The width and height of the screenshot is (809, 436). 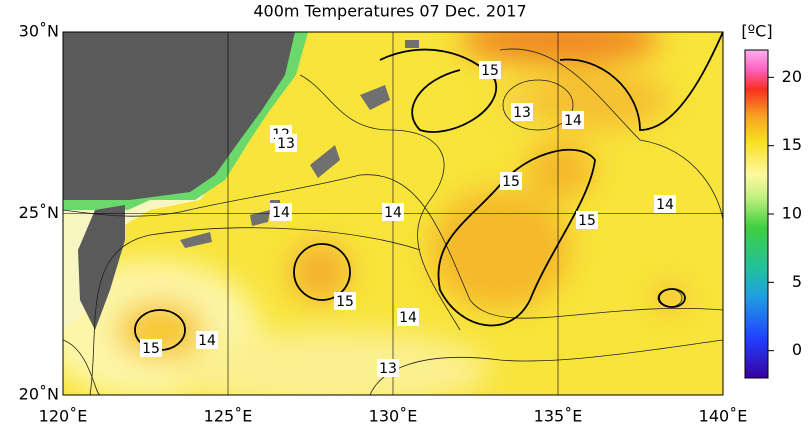 What do you see at coordinates (63, 416) in the screenshot?
I see `lon-tick-label: 120˚E` at bounding box center [63, 416].